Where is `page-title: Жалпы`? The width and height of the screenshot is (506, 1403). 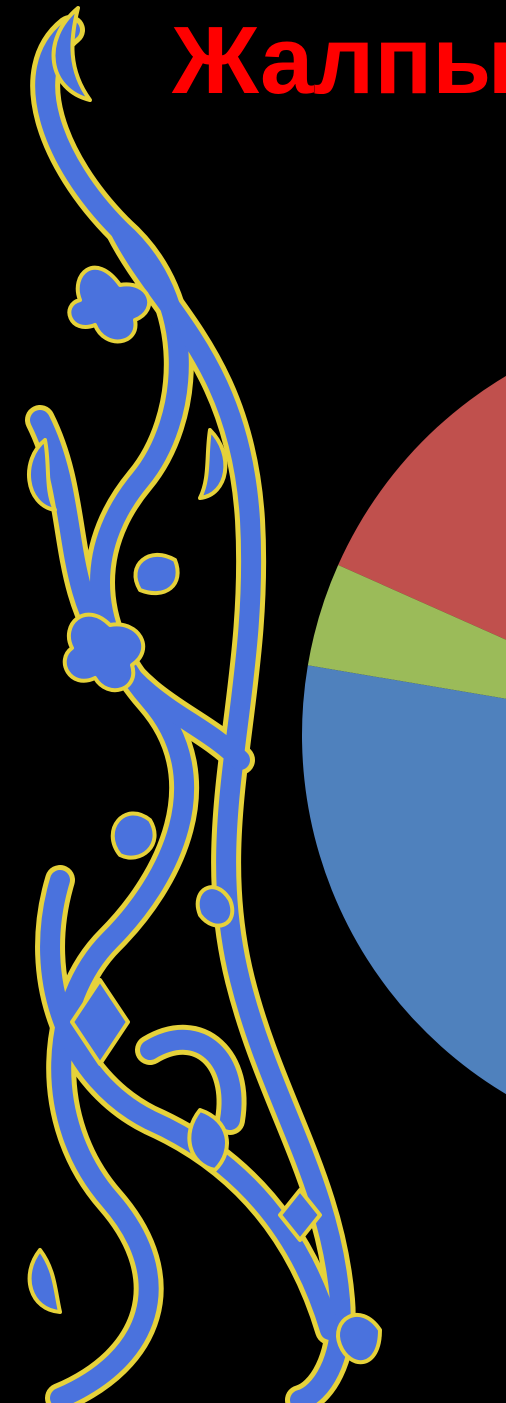 page-title: Жалпы is located at coordinates (339, 60).